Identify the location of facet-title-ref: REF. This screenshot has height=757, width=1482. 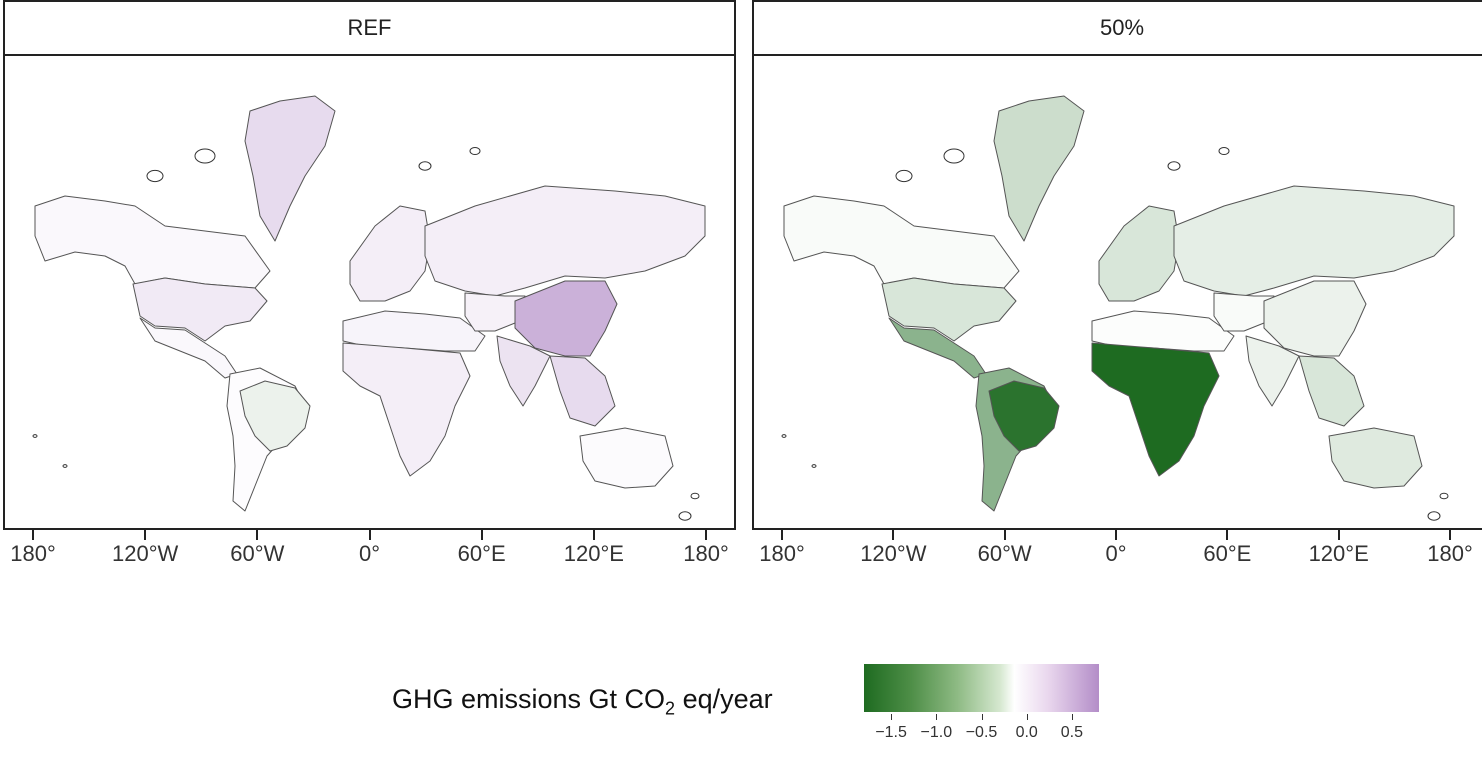
(369, 28).